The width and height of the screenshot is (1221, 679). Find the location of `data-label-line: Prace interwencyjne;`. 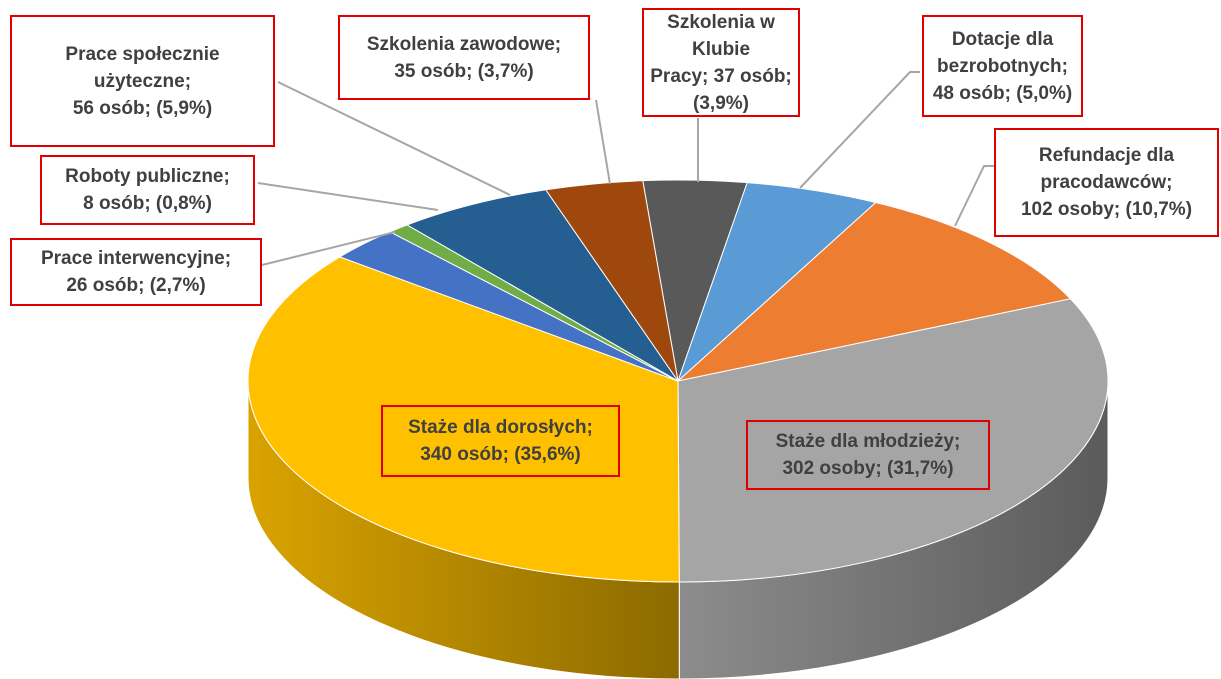

data-label-line: Prace interwencyjne; is located at coordinates (136, 258).